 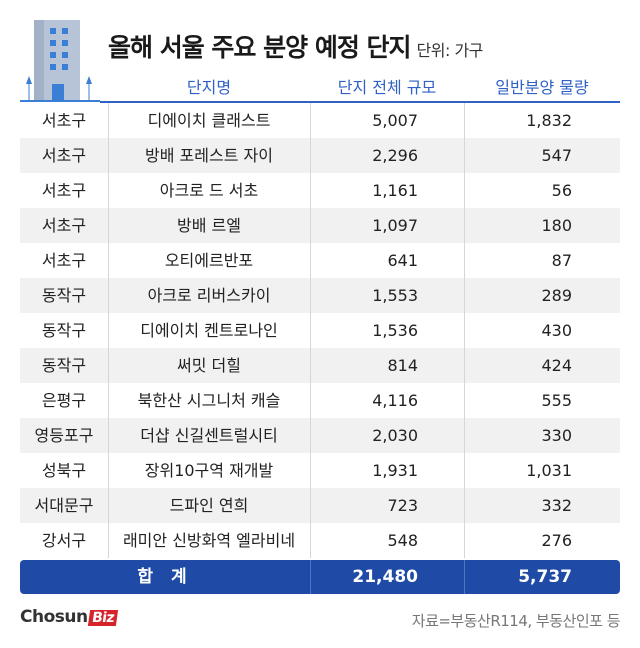 What do you see at coordinates (320, 400) in the screenshot?
I see `table-row: 은평구 북한산 시그니처 캐슬 4,116 555` at bounding box center [320, 400].